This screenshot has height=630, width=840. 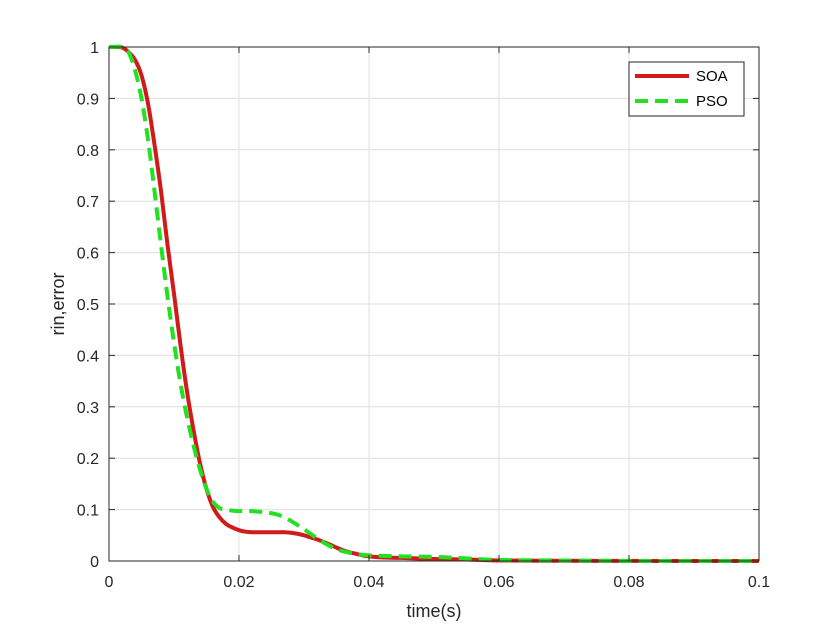 What do you see at coordinates (94, 562) in the screenshot?
I see `y-tick-label: 0` at bounding box center [94, 562].